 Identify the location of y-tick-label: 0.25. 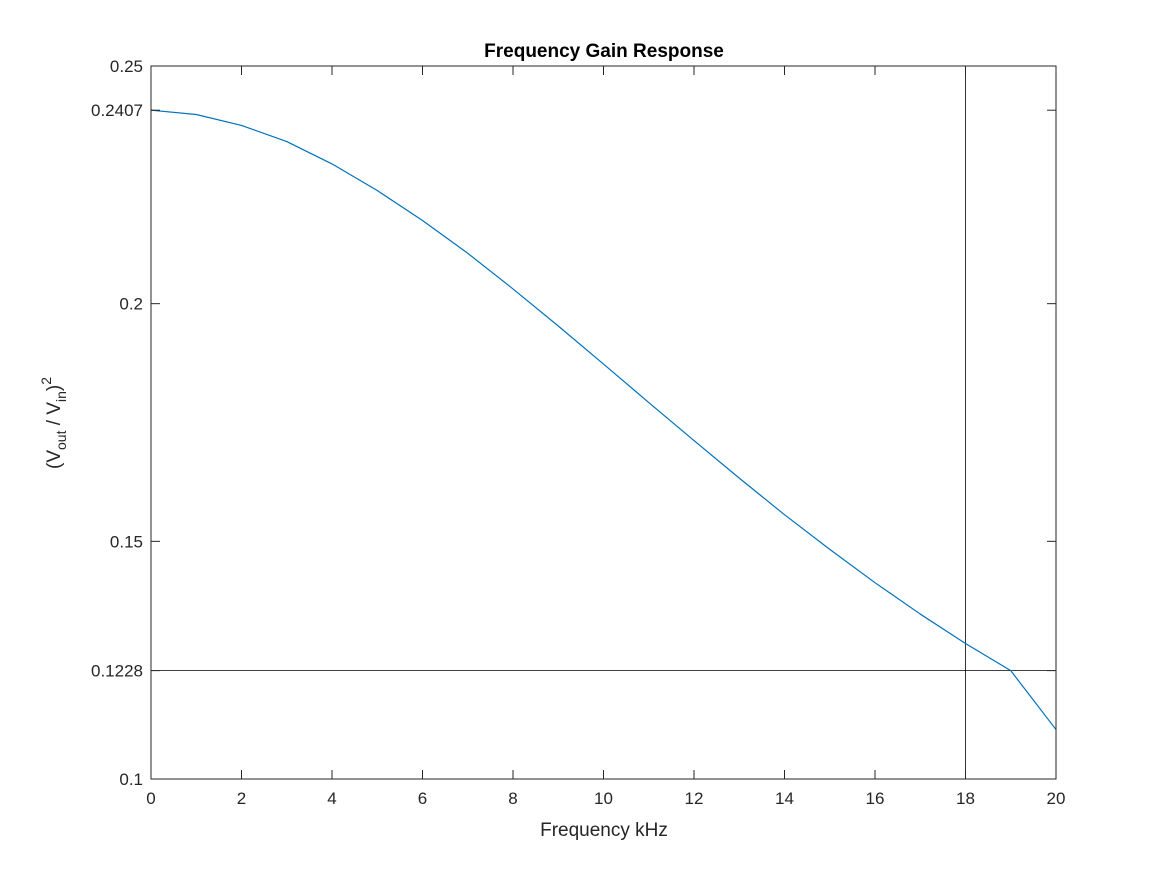
(126, 66).